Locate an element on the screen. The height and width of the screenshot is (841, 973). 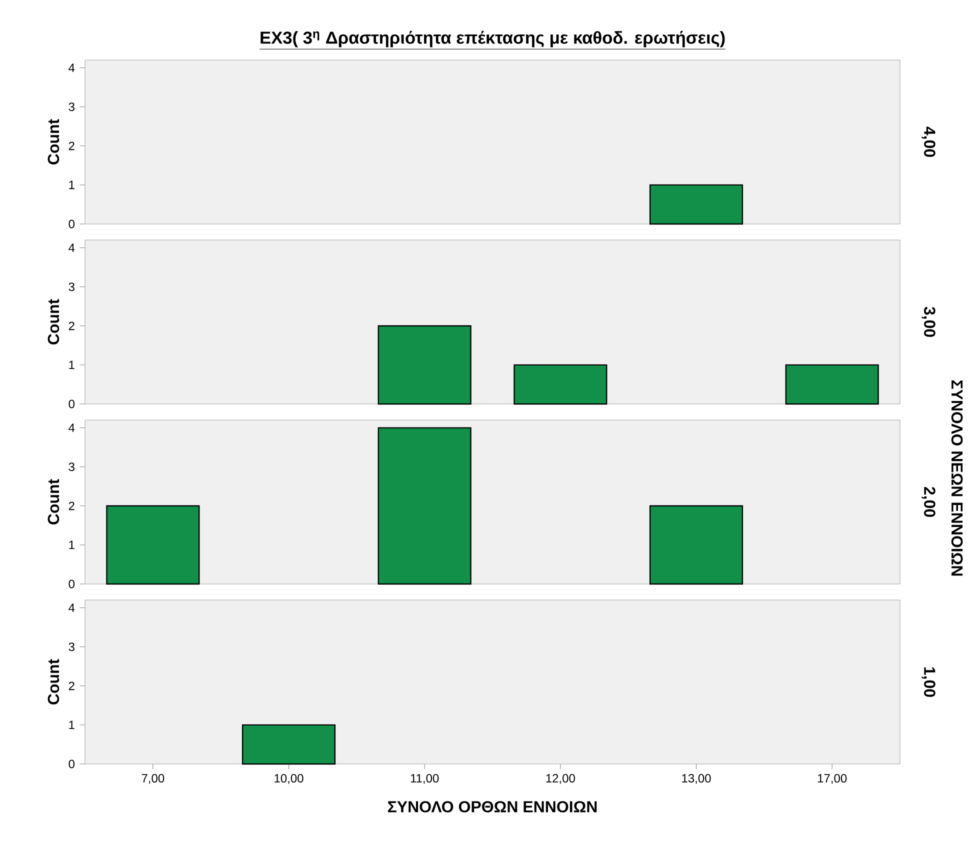
text: ΣΥΝΟΛΟ ΝΕΩΝ ΕΝΝΟΙΩΝ is located at coordinates (957, 478).